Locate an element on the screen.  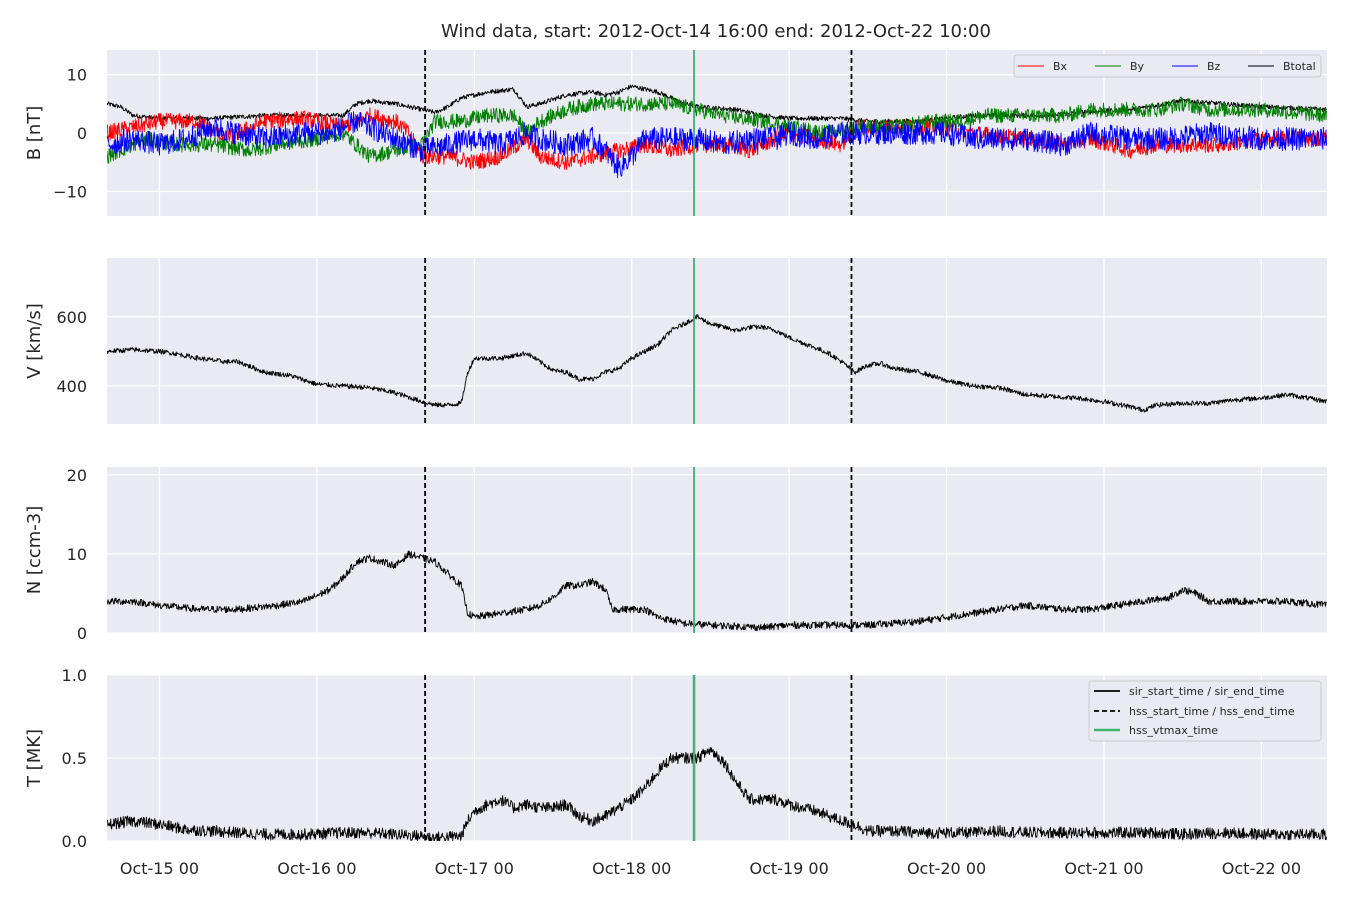
series-line-n is located at coordinates (717, 591).